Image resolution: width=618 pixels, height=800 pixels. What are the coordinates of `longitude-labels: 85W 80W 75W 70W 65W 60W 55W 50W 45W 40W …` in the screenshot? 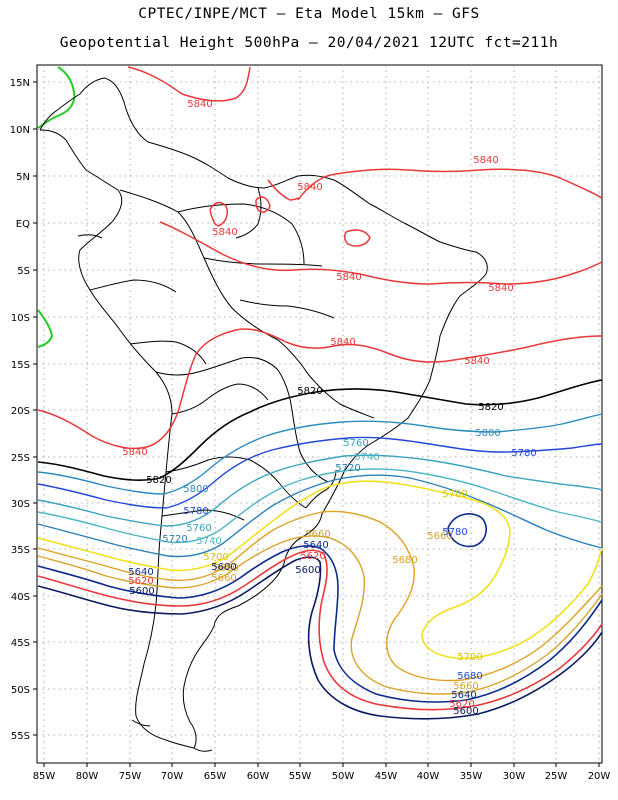 It's located at (322, 776).